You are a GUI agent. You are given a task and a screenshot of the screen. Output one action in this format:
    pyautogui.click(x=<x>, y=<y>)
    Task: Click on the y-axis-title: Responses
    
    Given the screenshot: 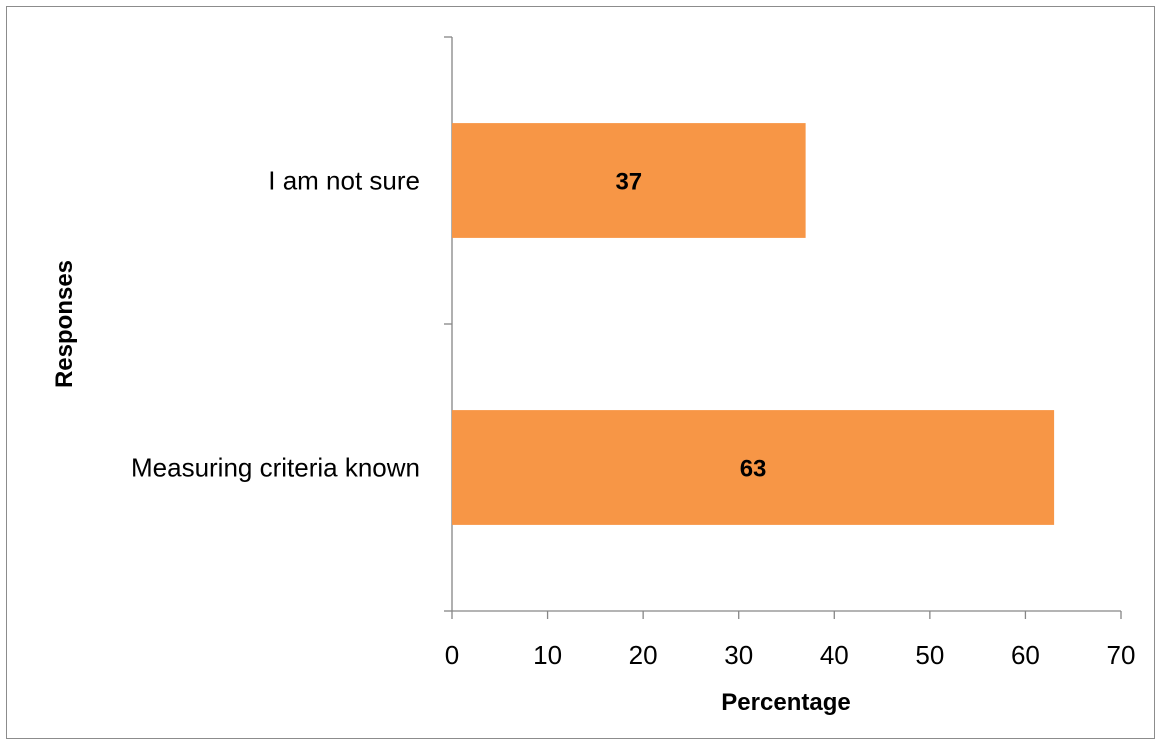 What is the action you would take?
    pyautogui.click(x=64, y=324)
    